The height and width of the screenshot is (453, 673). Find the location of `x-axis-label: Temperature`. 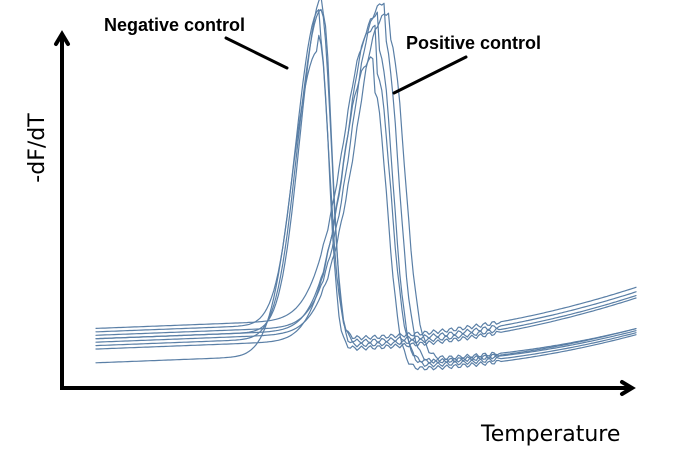

x-axis-label: Temperature is located at coordinates (550, 434).